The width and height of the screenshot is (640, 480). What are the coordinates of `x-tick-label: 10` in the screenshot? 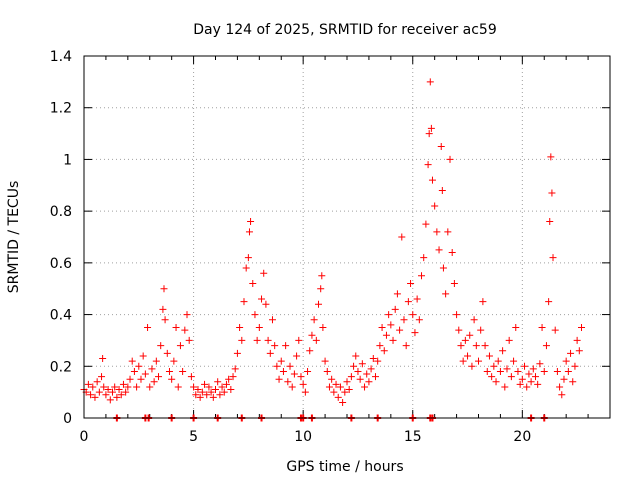 It's located at (303, 437).